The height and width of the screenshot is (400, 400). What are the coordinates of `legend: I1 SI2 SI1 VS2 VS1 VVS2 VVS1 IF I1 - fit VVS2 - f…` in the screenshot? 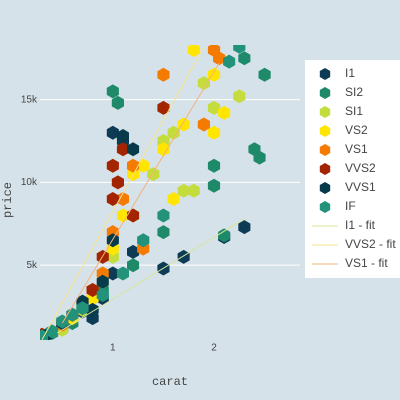 It's located at (354, 168).